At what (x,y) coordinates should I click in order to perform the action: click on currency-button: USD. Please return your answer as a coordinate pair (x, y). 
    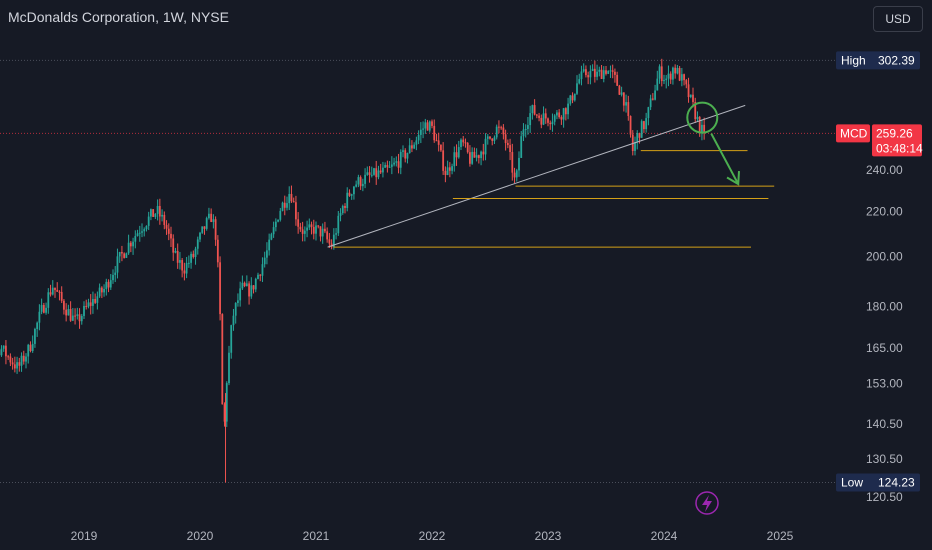
    Looking at the image, I should click on (898, 19).